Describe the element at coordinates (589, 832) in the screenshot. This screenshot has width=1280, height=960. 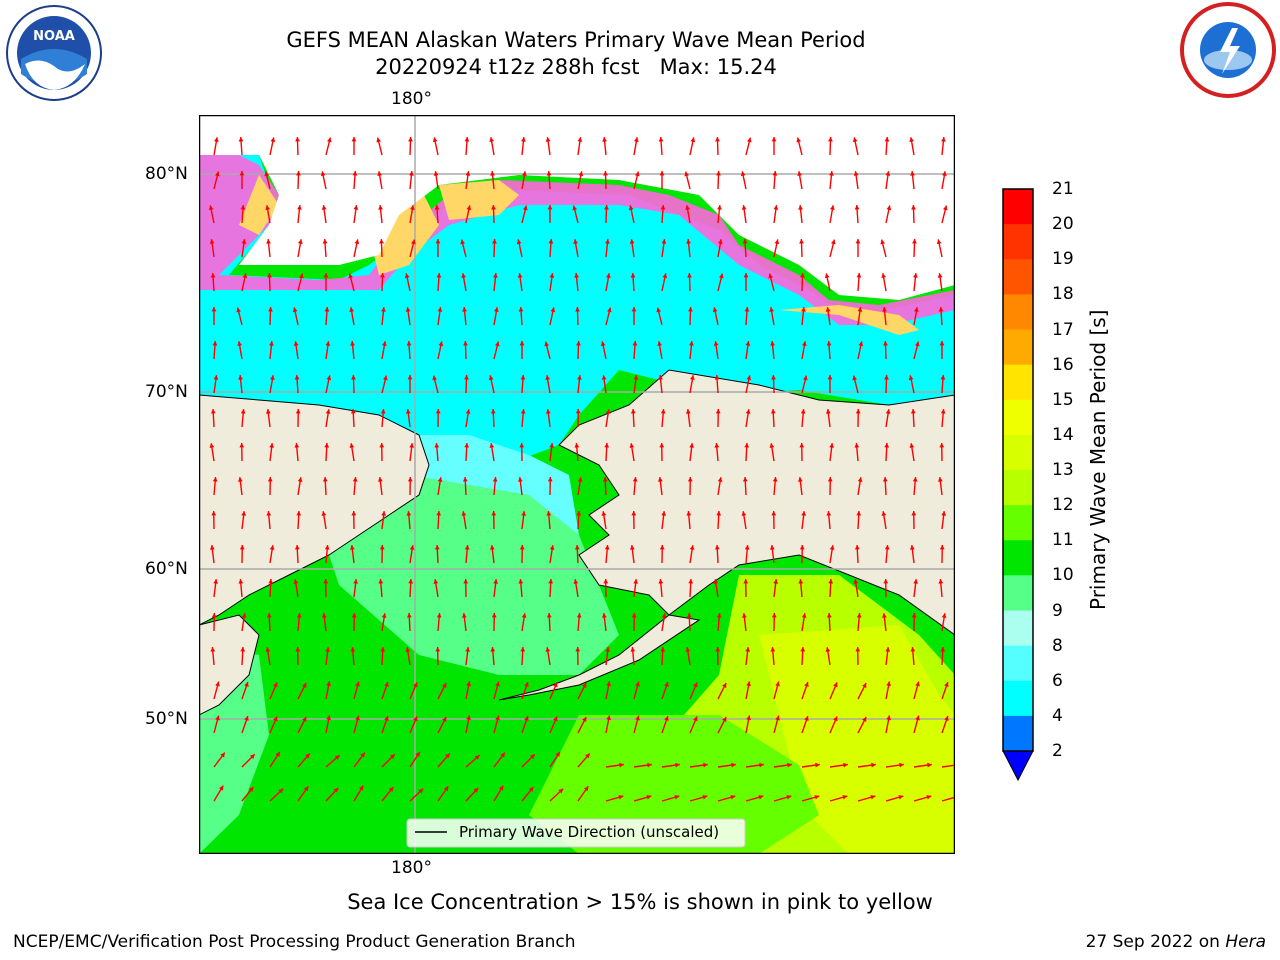
I see `legend-label: Primary Wave Direction (unscaled)` at that location.